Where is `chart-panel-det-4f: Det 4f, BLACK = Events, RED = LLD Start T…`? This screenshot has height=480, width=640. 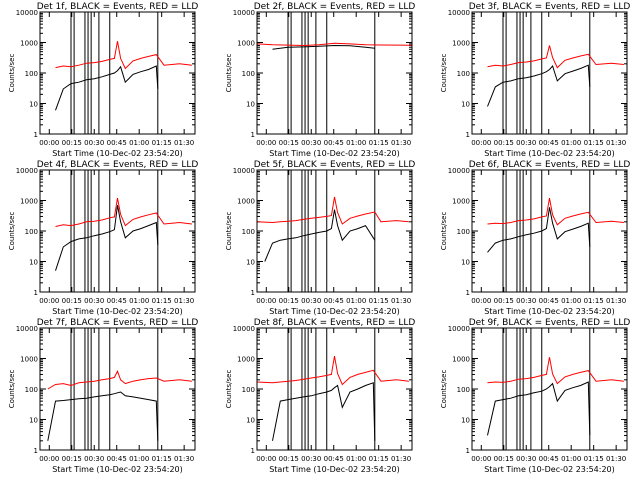 chart-panel-det-4f: Det 4f, BLACK = Events, RED = LLD Start T… is located at coordinates (103, 238).